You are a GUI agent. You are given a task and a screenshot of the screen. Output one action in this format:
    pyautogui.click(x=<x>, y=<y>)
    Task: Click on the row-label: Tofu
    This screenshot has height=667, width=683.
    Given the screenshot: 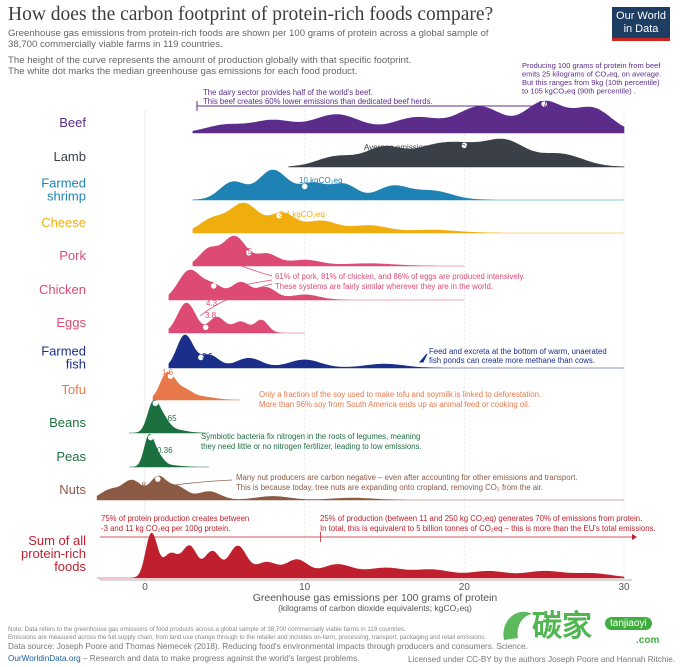 What is the action you would take?
    pyautogui.click(x=73, y=389)
    